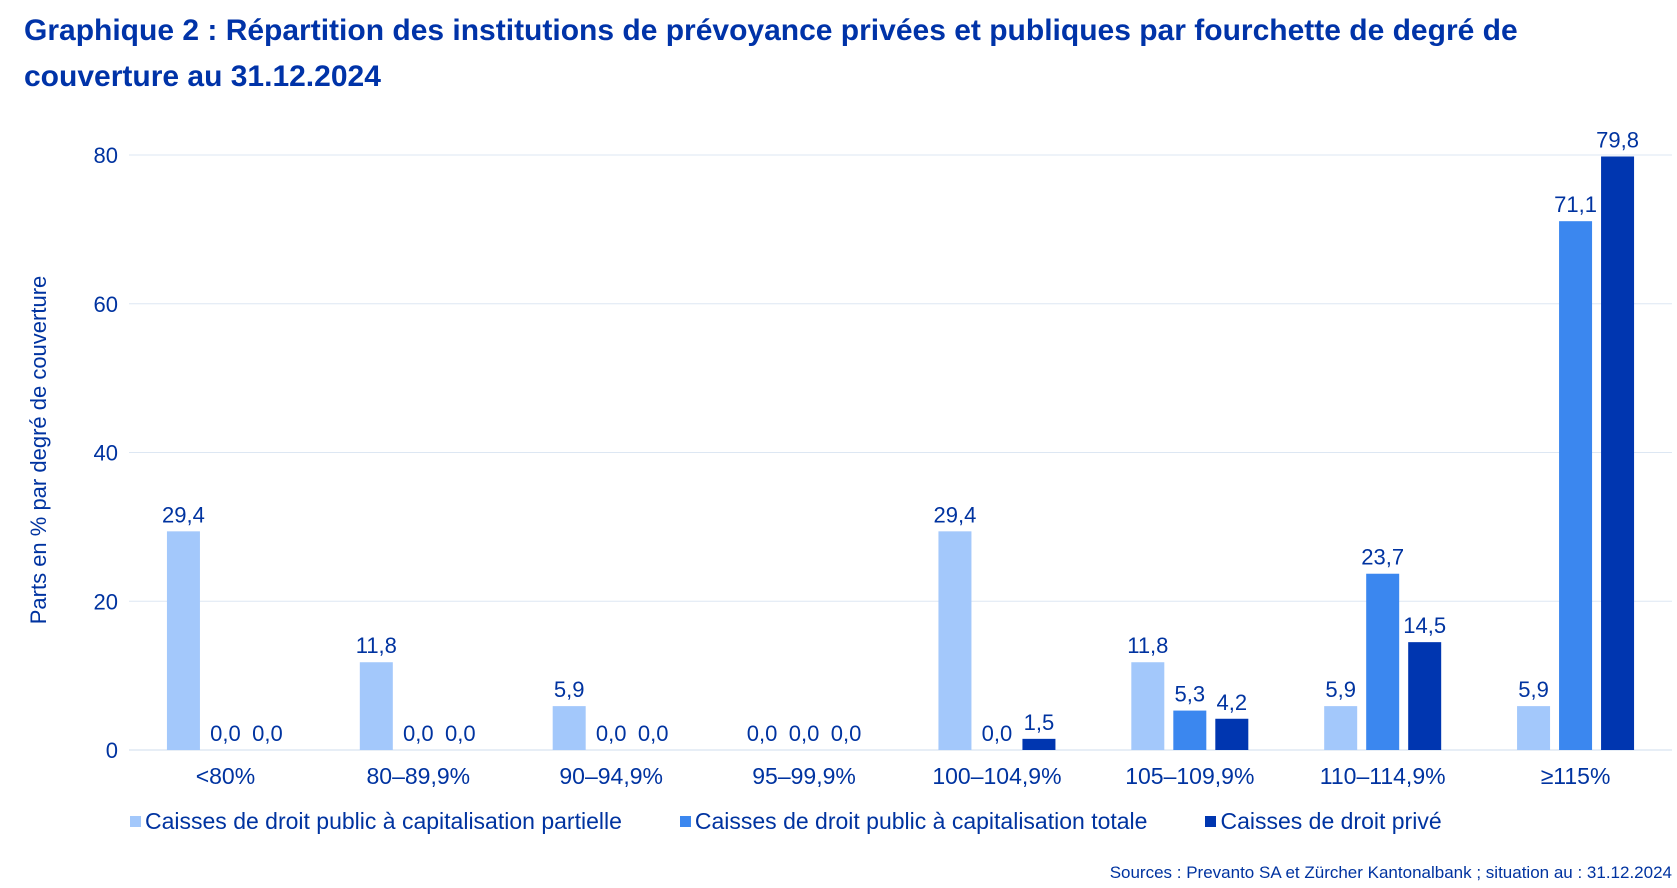 The image size is (1677, 888). Describe the element at coordinates (611, 776) in the screenshot. I see `x-tick-label: 90–94,9%` at that location.